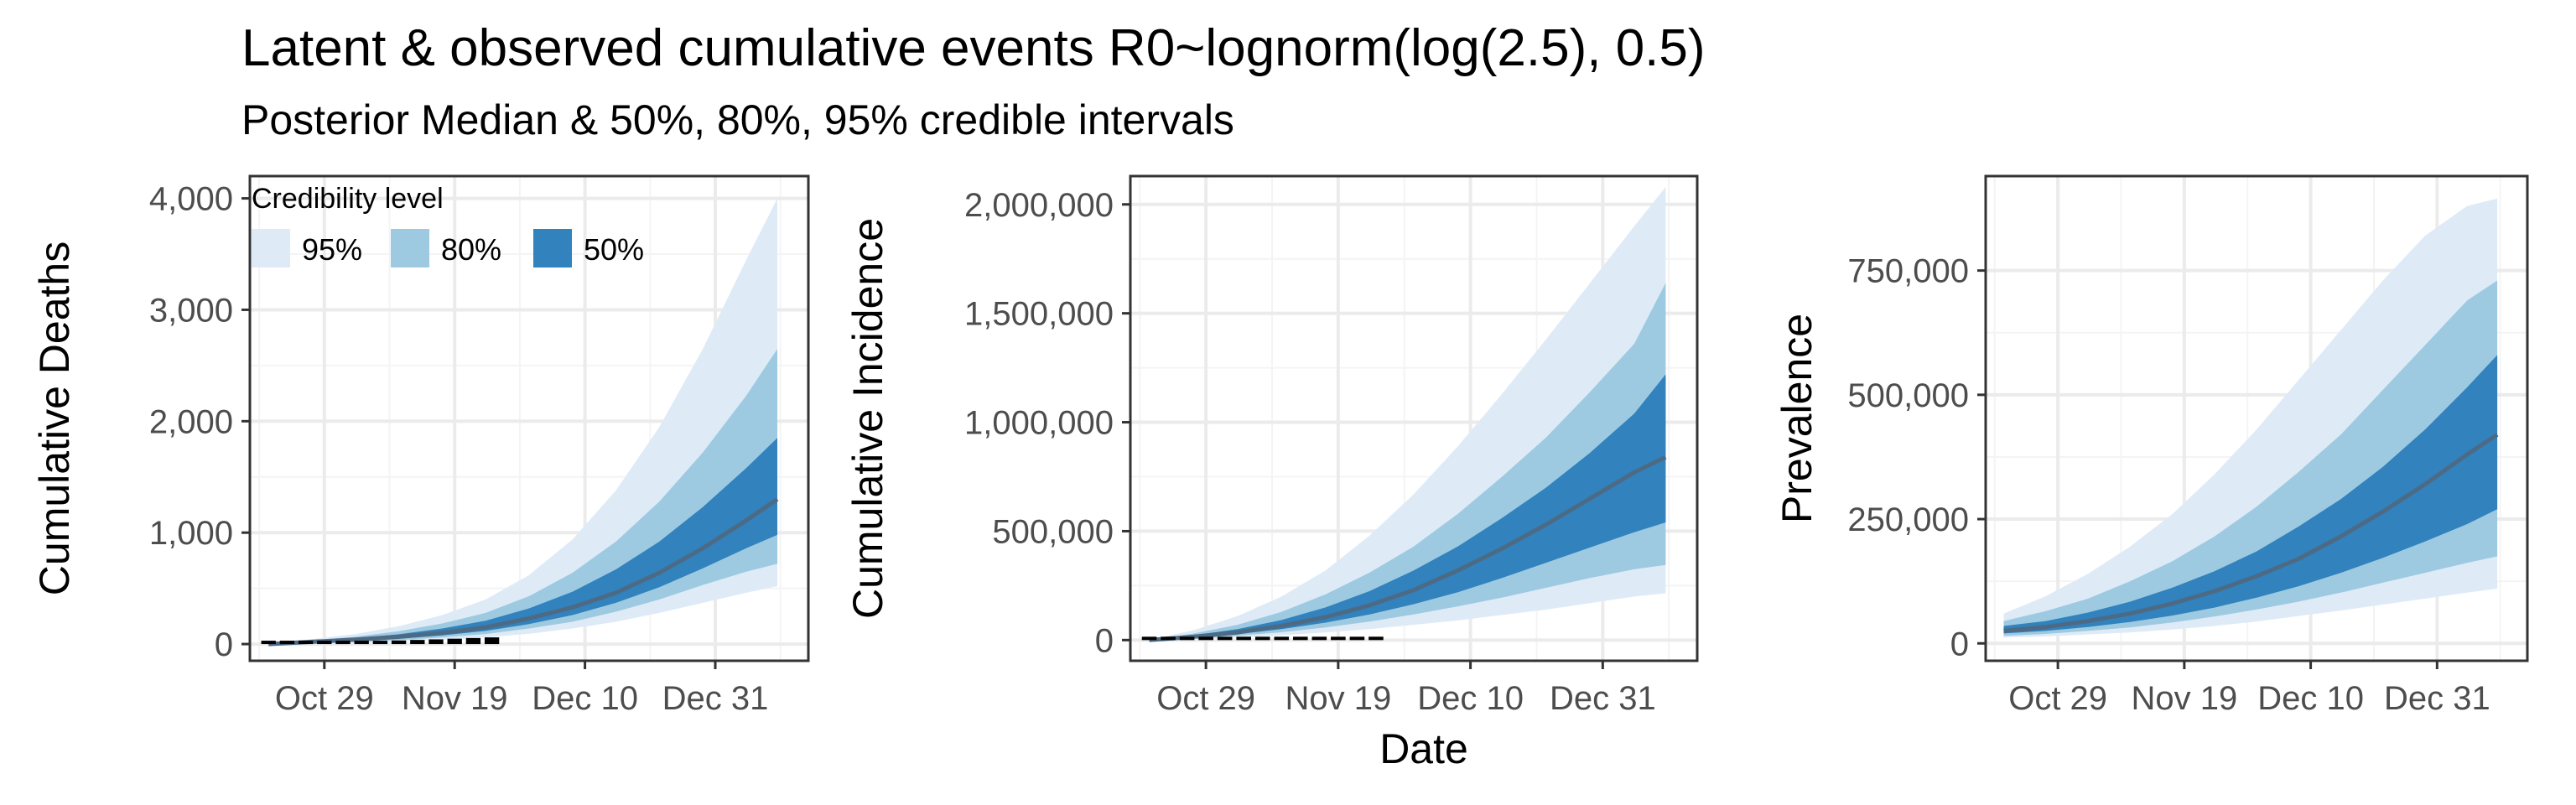  What do you see at coordinates (1797, 418) in the screenshot?
I see `y-axis-title: Prevalence` at bounding box center [1797, 418].